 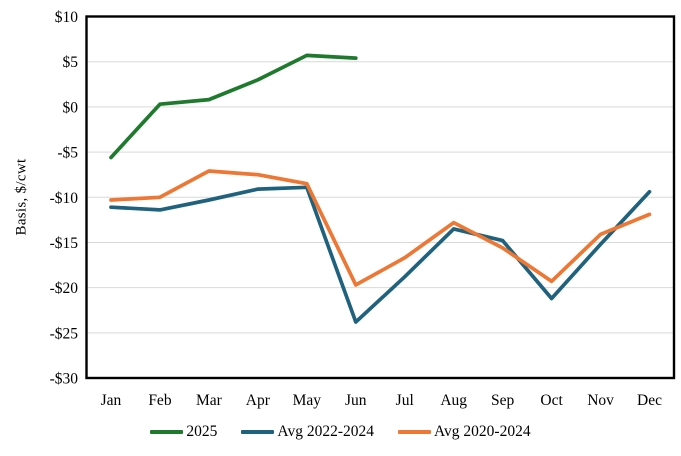 I want to click on x-tick-label: Sep, so click(x=503, y=400).